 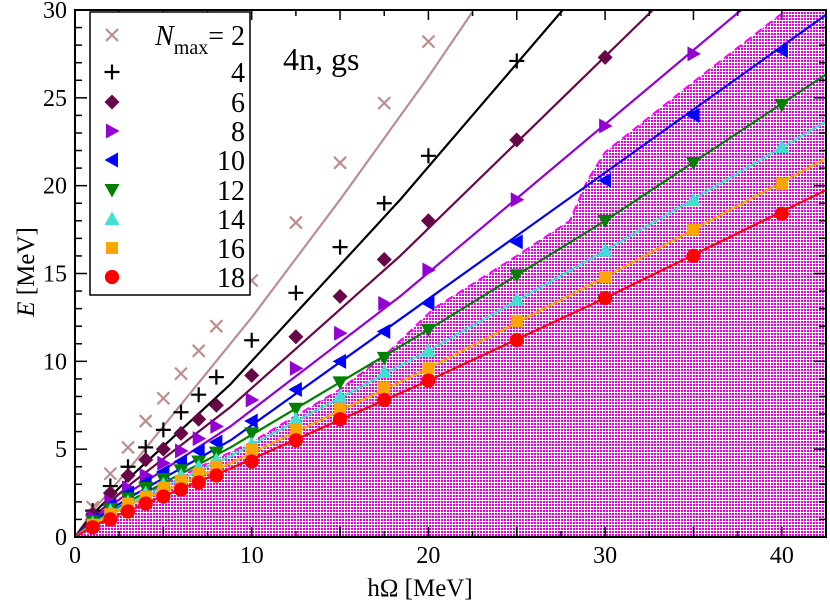 What do you see at coordinates (231, 278) in the screenshot?
I see `legend-label-nmax-18: 18` at bounding box center [231, 278].